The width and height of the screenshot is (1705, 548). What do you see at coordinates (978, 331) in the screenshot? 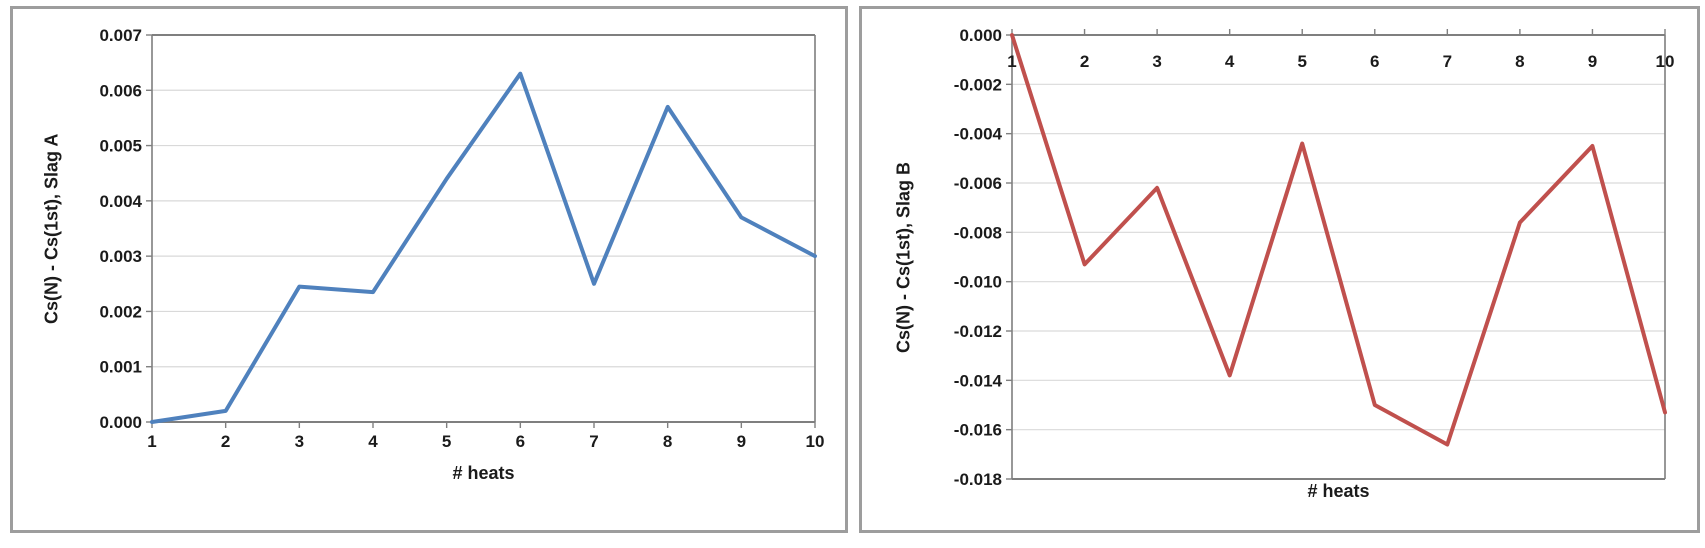
I see `y-tick-label: -0.012` at bounding box center [978, 331].